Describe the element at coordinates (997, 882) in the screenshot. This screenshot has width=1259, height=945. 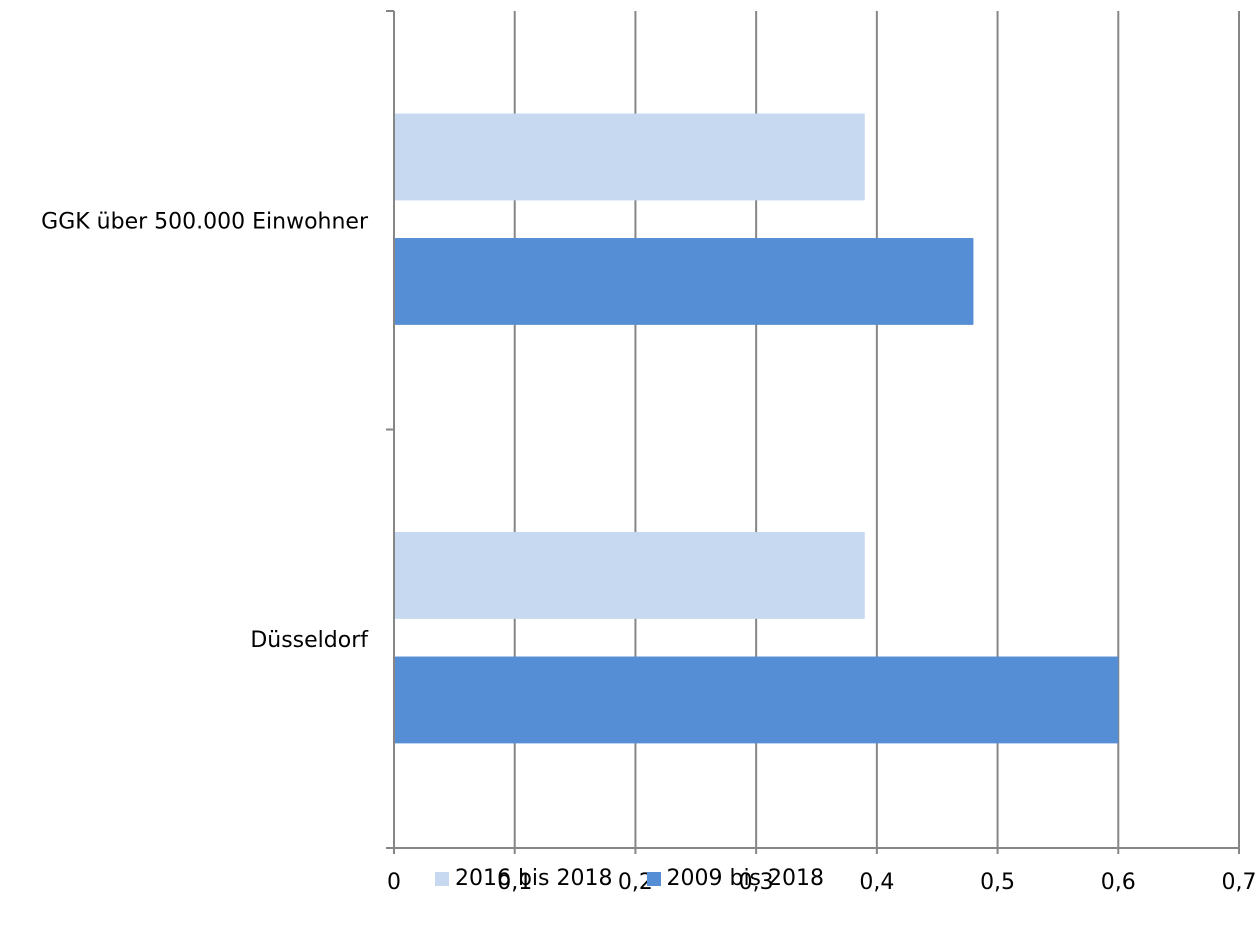
I see `x-tick-label: 0,5` at that location.